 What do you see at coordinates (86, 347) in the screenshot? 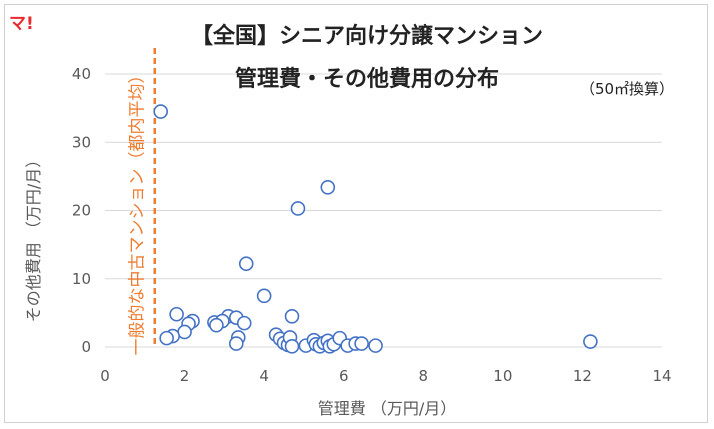
I see `y-tick-label: 0` at bounding box center [86, 347].